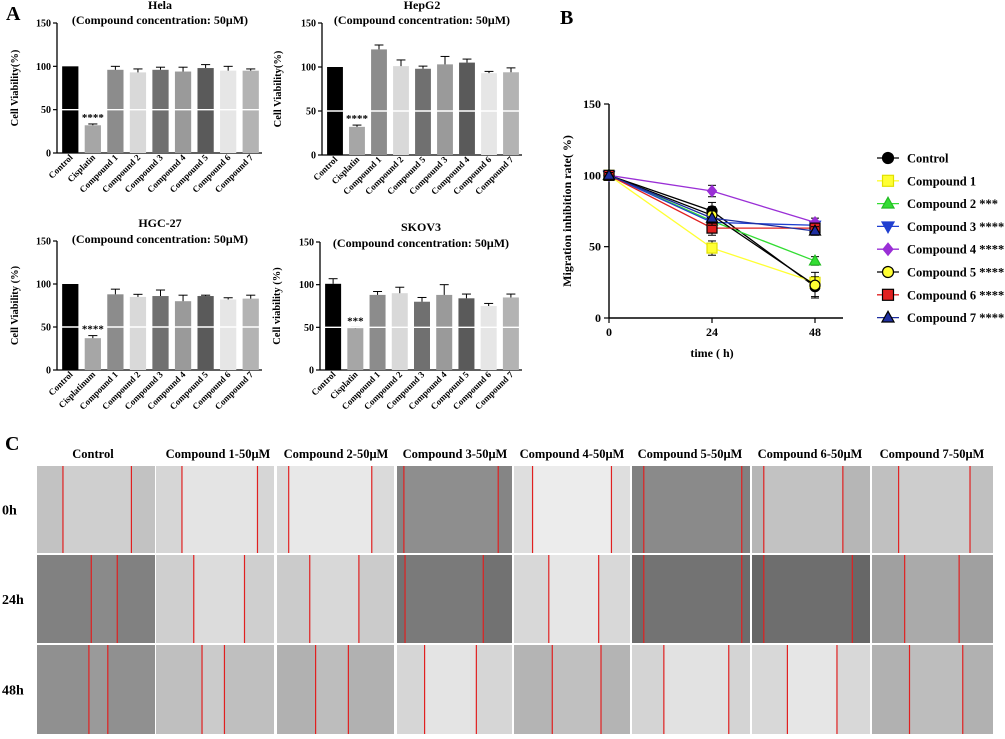 The width and height of the screenshot is (1005, 739). Describe the element at coordinates (355, 321) in the screenshot. I see `significance-marker: ***` at that location.